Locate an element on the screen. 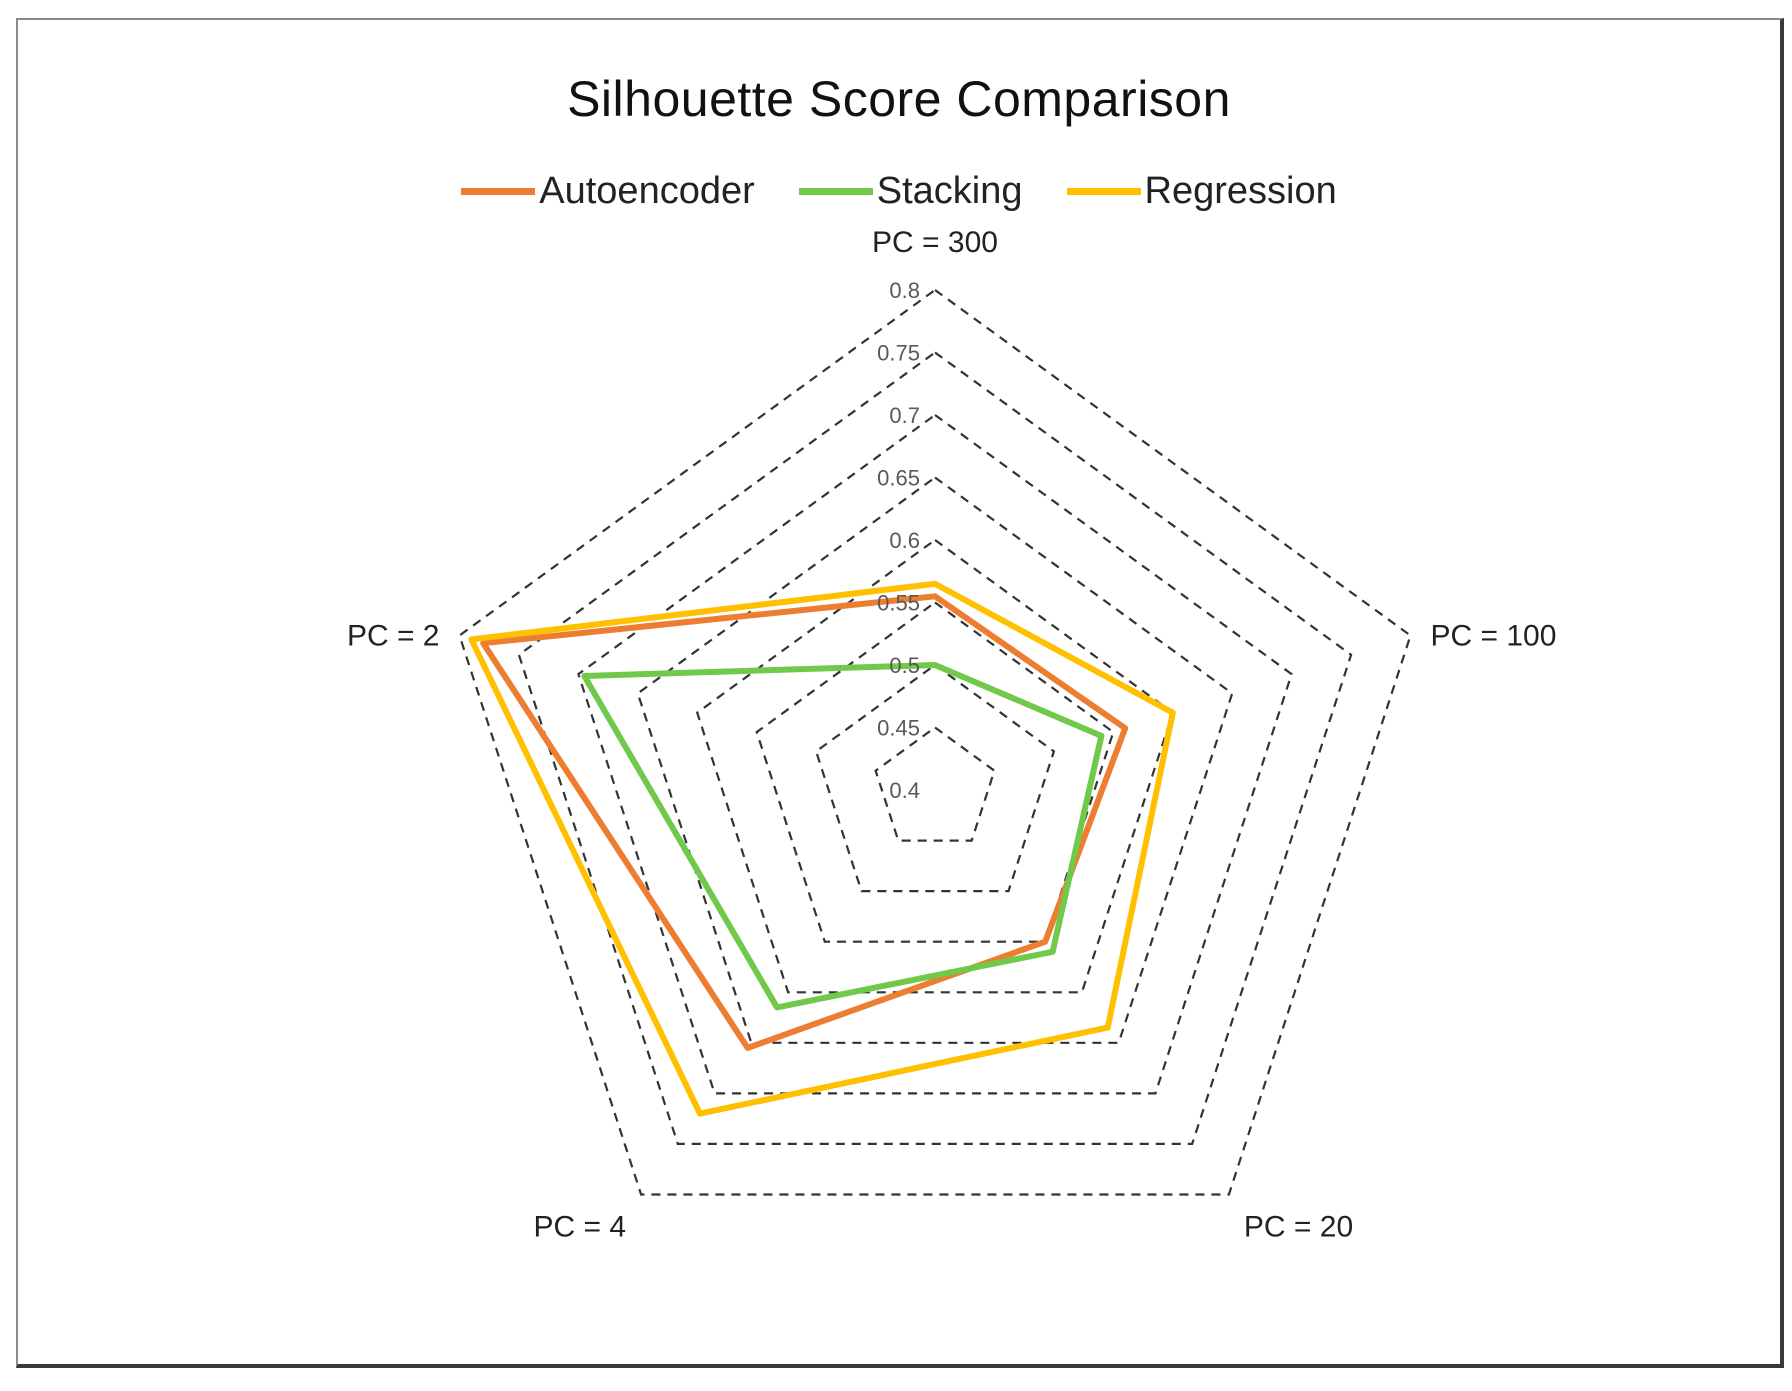 The width and height of the screenshot is (1792, 1391). axis-label-4: PC = 2 is located at coordinates (393, 636).